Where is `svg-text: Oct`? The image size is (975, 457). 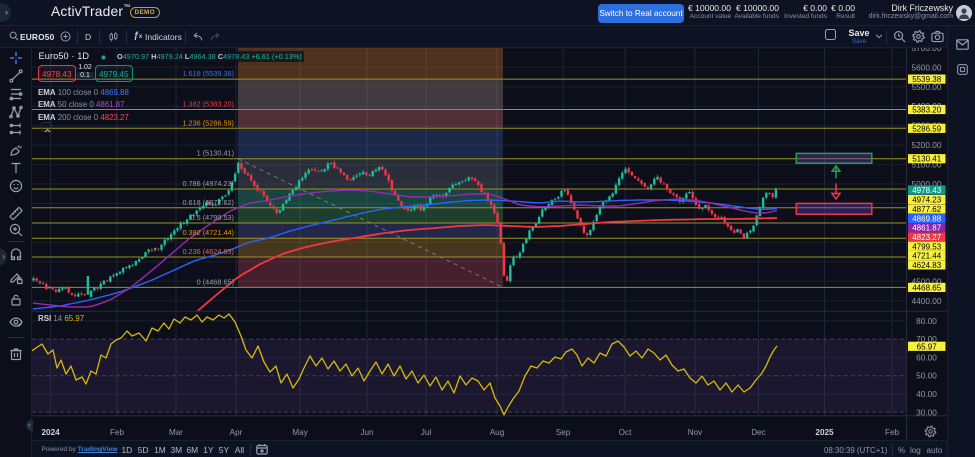
svg-text: Oct is located at coordinates (625, 432).